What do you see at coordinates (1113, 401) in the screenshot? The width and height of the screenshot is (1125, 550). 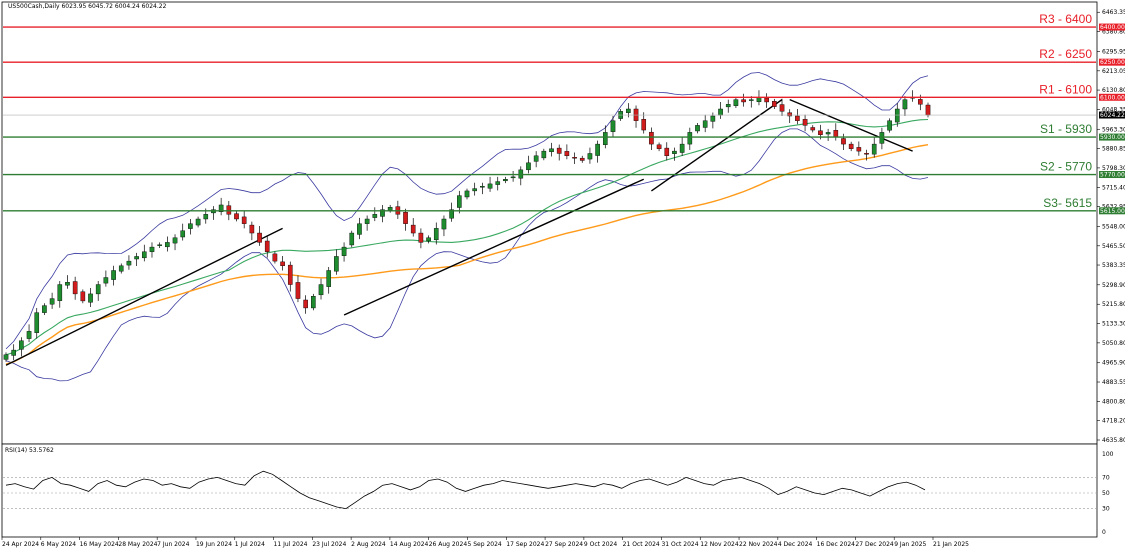 I see `y-tick-label: 4800.80` at bounding box center [1113, 401].